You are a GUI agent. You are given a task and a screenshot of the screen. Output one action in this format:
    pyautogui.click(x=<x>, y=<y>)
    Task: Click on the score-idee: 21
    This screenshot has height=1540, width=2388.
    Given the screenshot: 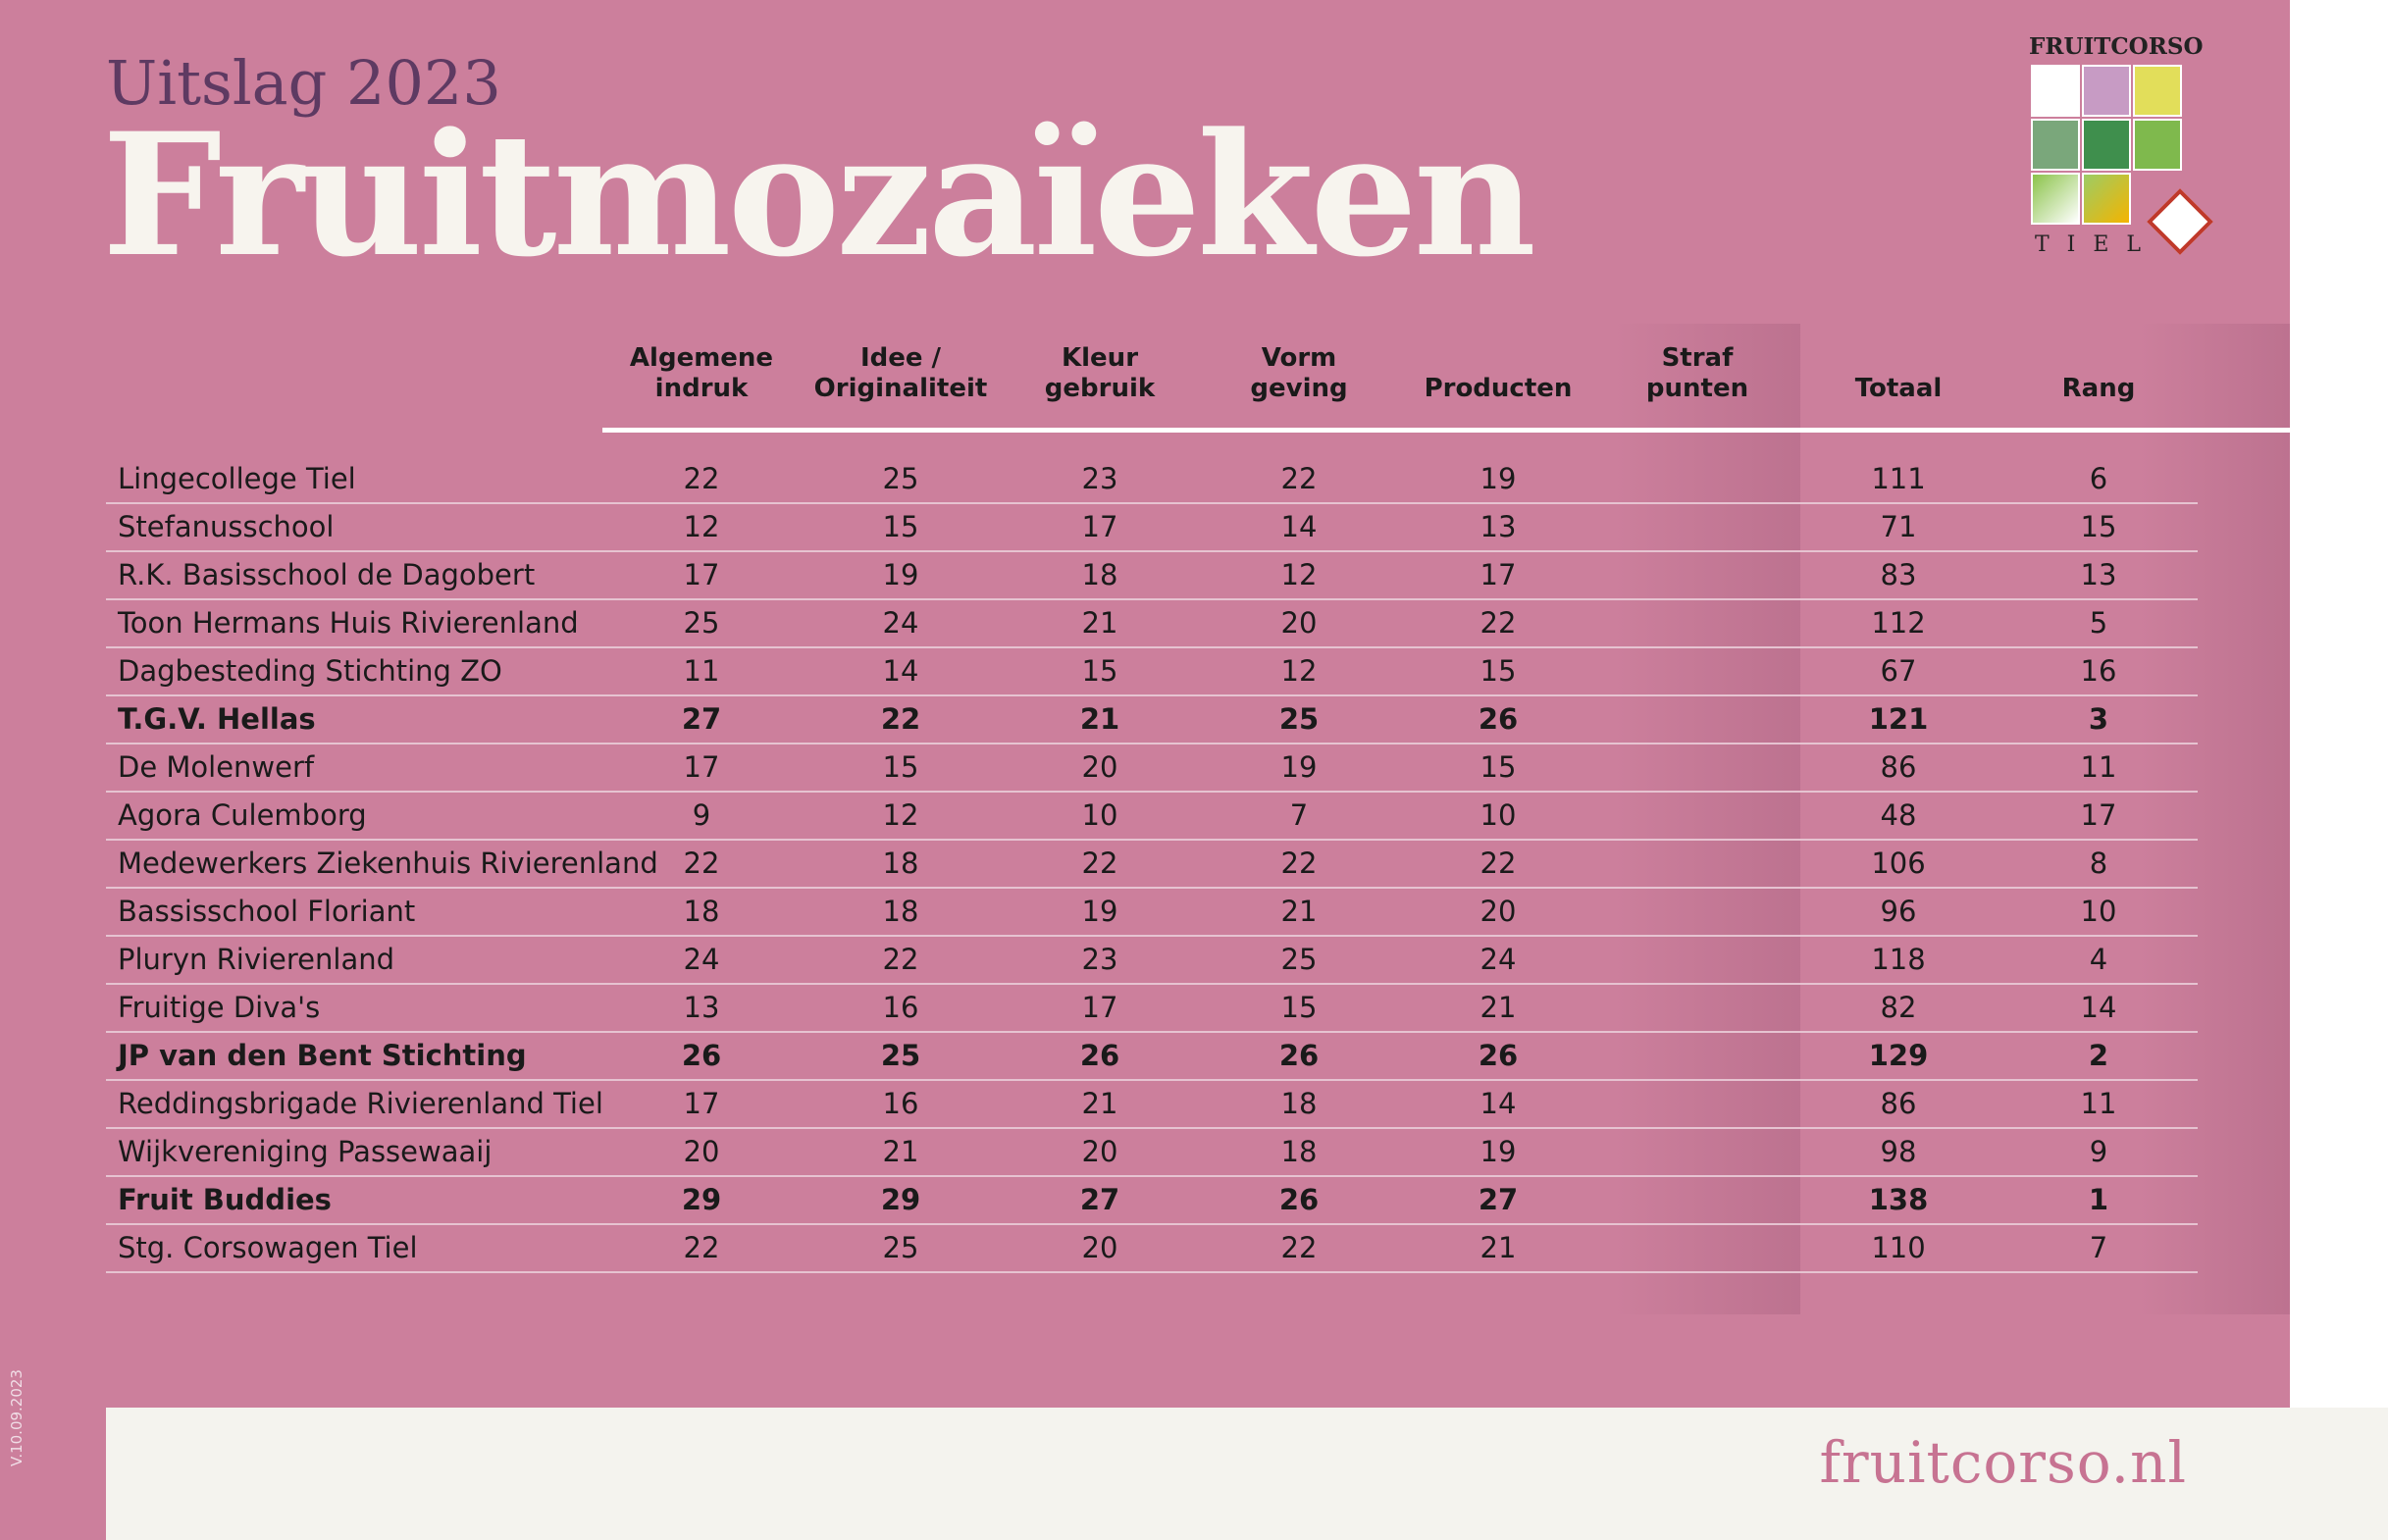 What is the action you would take?
    pyautogui.click(x=900, y=1151)
    